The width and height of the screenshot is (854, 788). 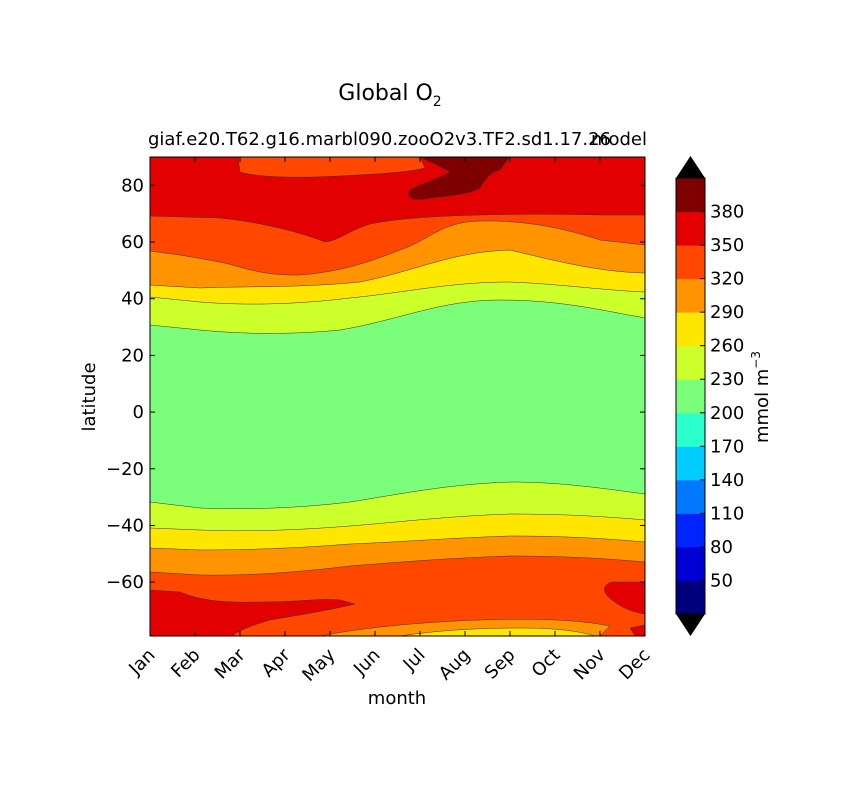 I want to click on x-tick-label: Nov, so click(x=590, y=664).